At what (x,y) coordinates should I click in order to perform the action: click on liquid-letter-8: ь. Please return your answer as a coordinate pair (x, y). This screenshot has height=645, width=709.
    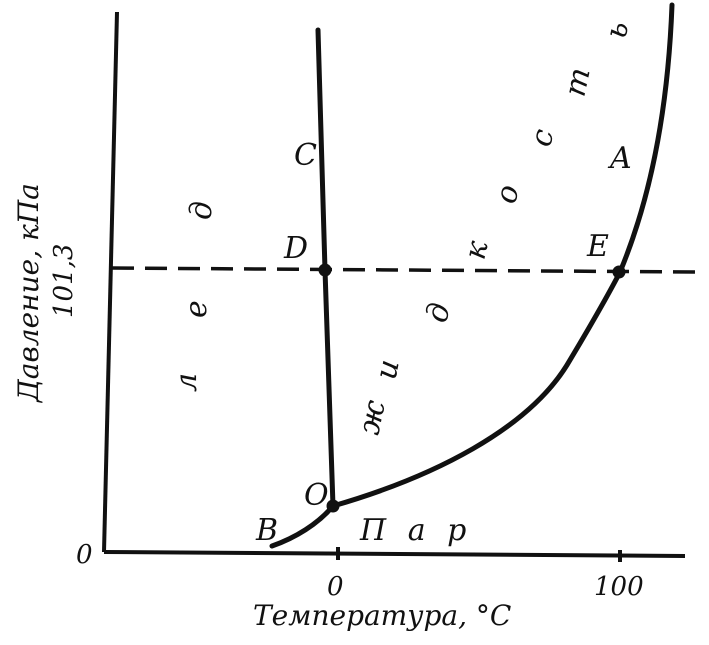
    Looking at the image, I should click on (618, 29).